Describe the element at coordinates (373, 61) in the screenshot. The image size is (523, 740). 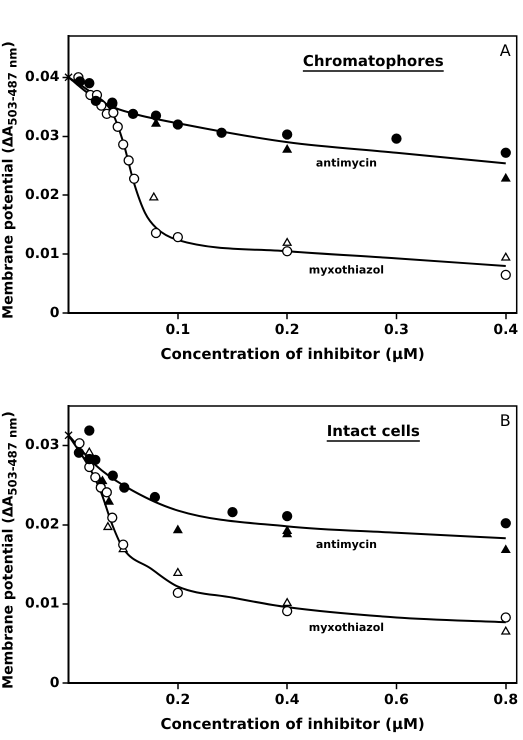
I see `text: Chromatophores` at that location.